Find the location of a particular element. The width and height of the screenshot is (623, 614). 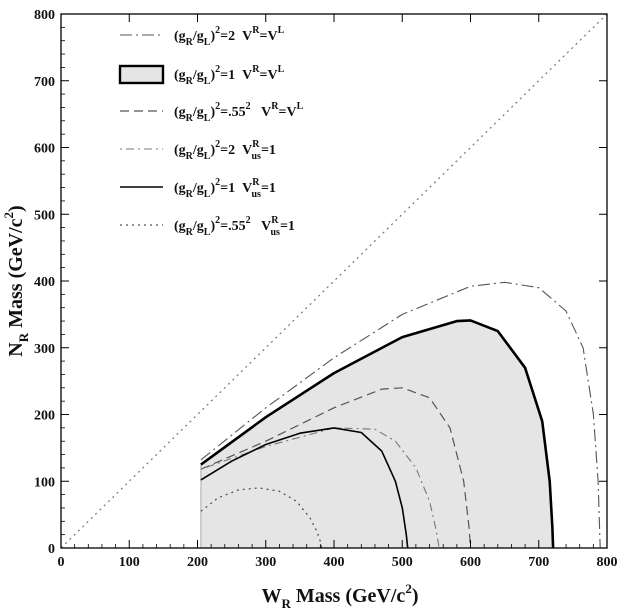

y-tick-label: 400 is located at coordinates (44, 282).